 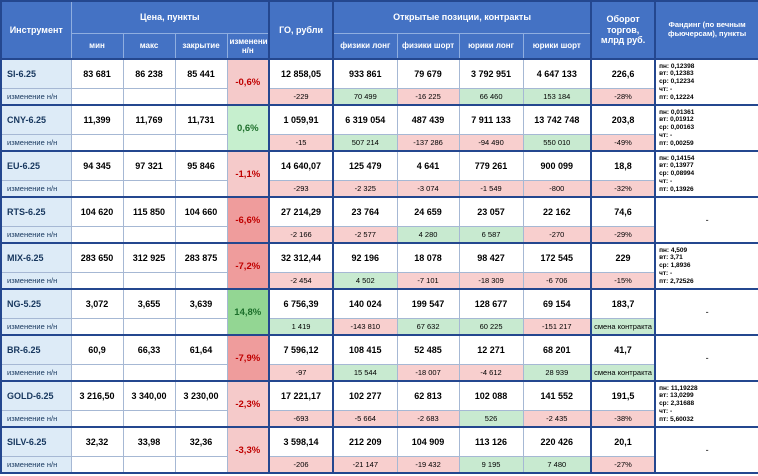 What do you see at coordinates (365, 211) in the screenshot?
I see `fiz-long-value: 23 764` at bounding box center [365, 211].